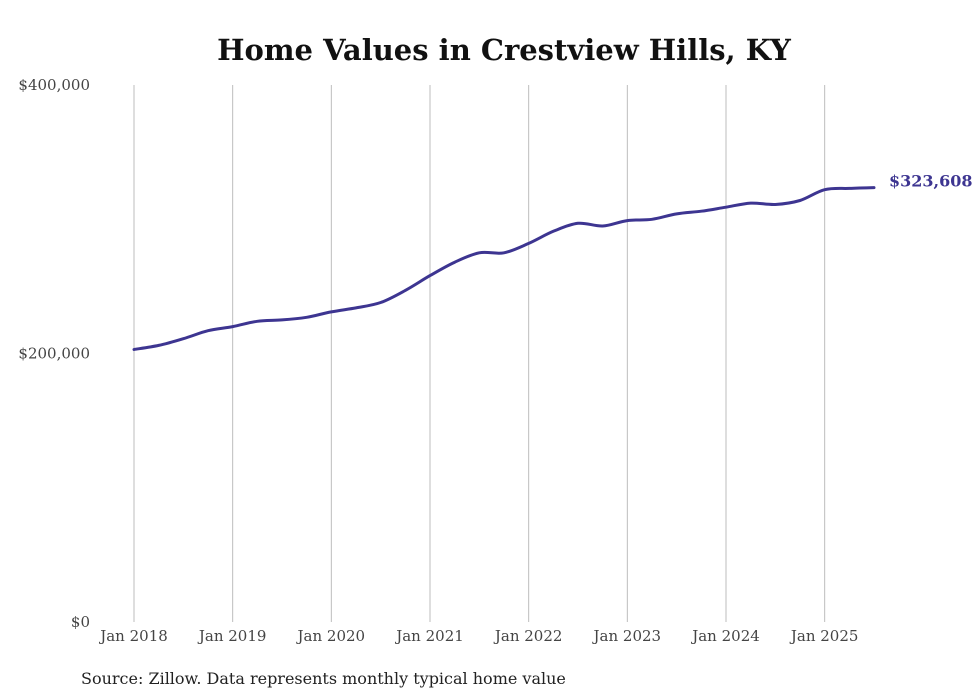 The height and width of the screenshot is (699, 980). What do you see at coordinates (232, 636) in the screenshot?
I see `x-tick-label: Jan 2019` at bounding box center [232, 636].